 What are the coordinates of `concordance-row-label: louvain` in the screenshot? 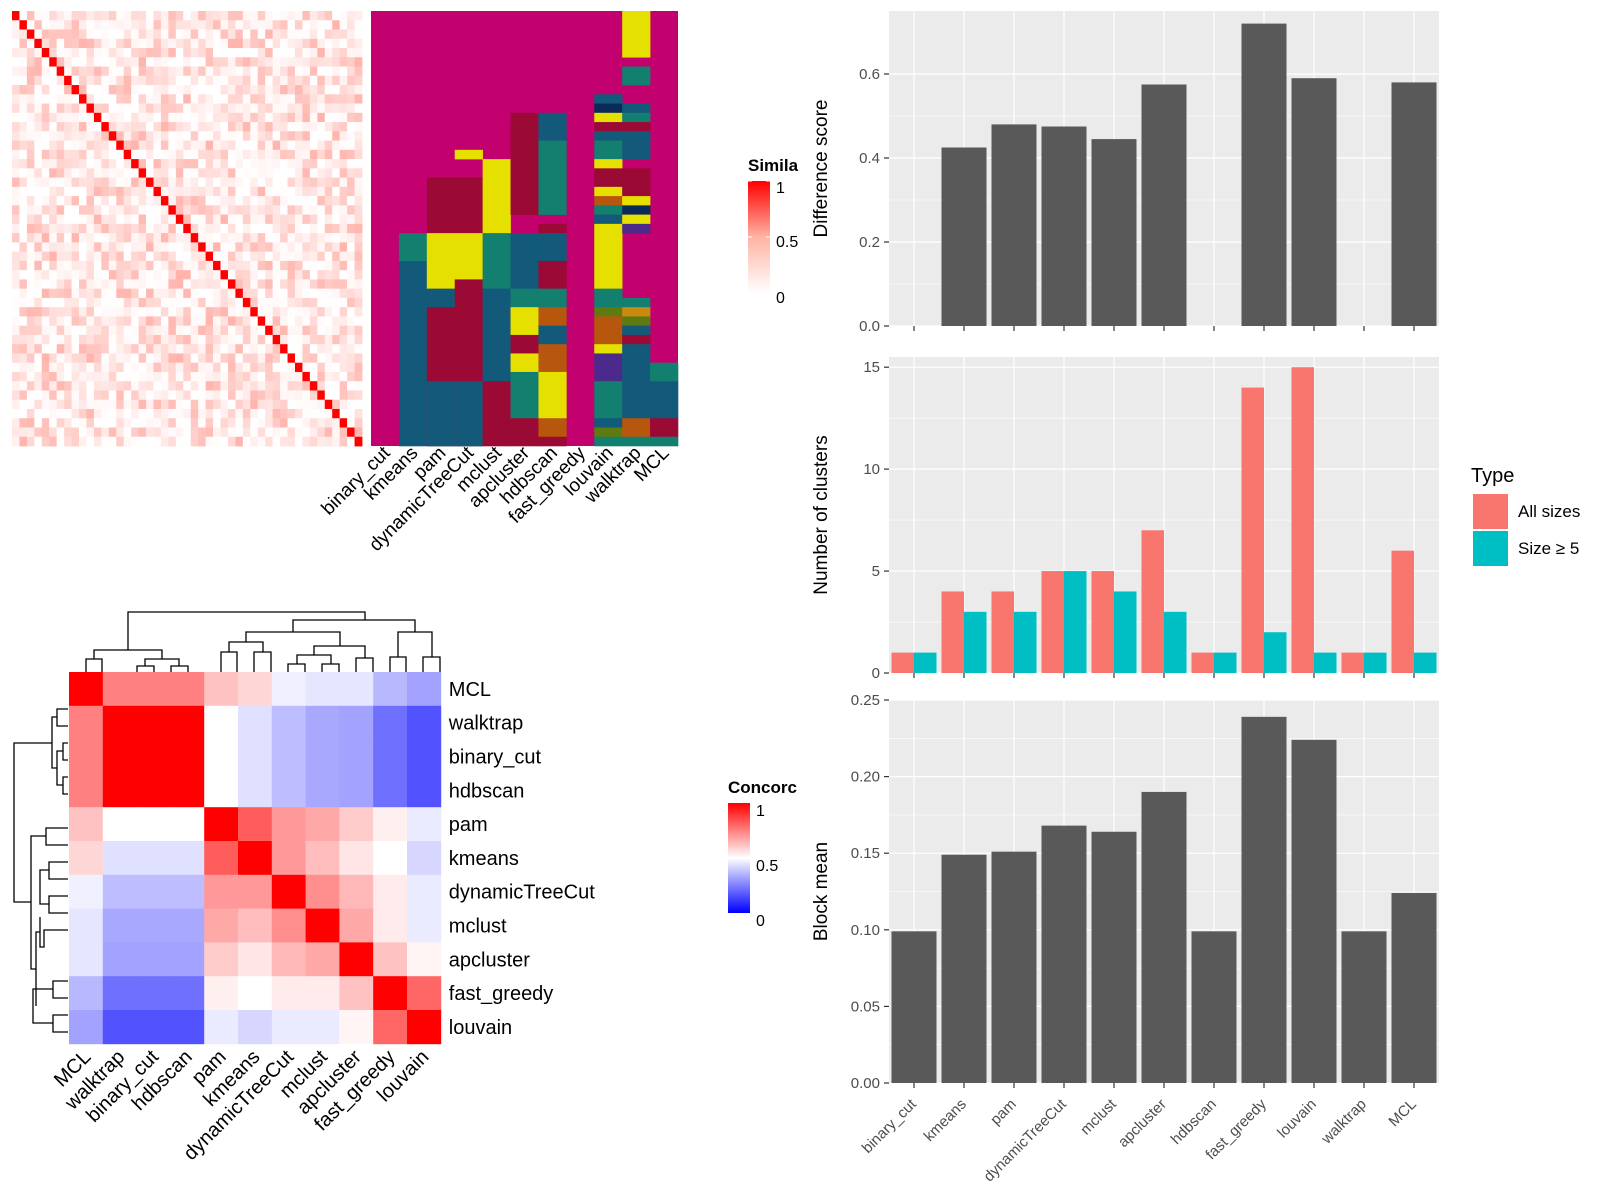 It's located at (480, 1028).